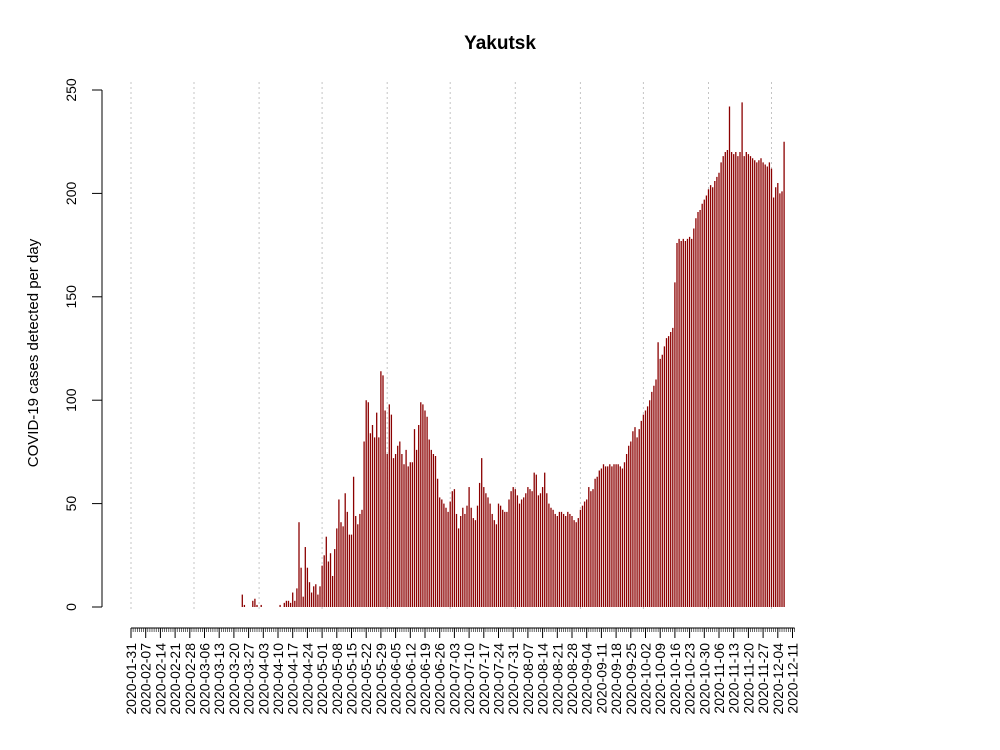 Image resolution: width=1000 pixels, height=750 pixels. Describe the element at coordinates (690, 679) in the screenshot. I see `x-tick-label: 2020-10-23` at that location.